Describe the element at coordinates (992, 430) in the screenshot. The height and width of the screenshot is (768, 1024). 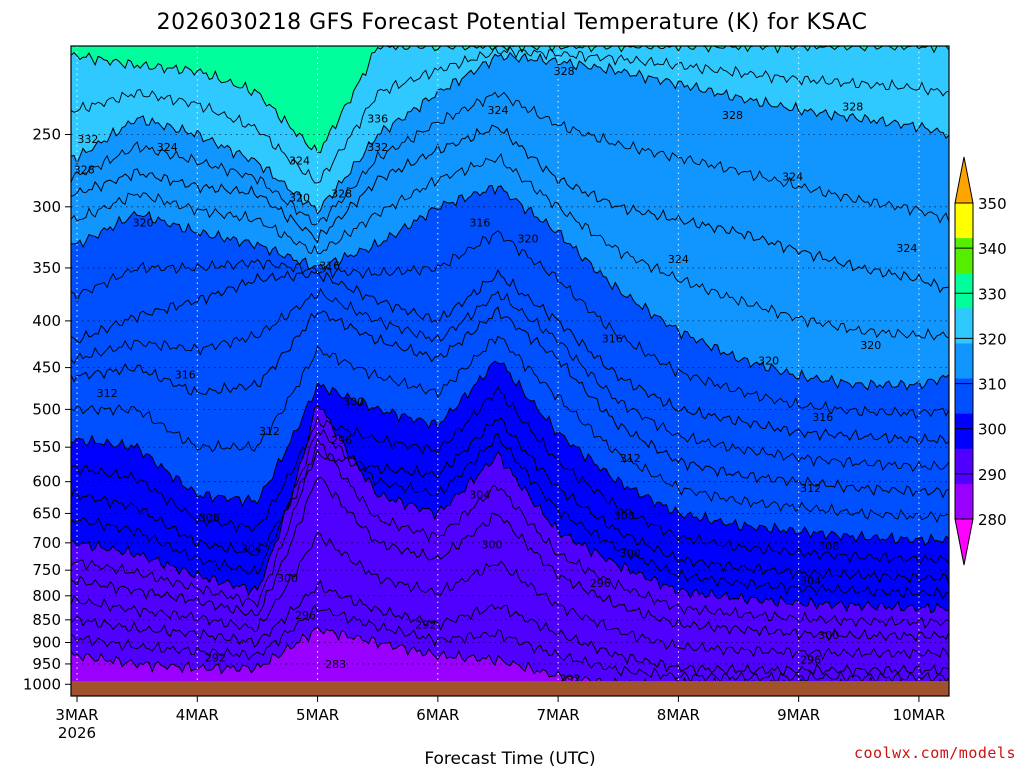
I see `colorbar-label: 300` at that location.